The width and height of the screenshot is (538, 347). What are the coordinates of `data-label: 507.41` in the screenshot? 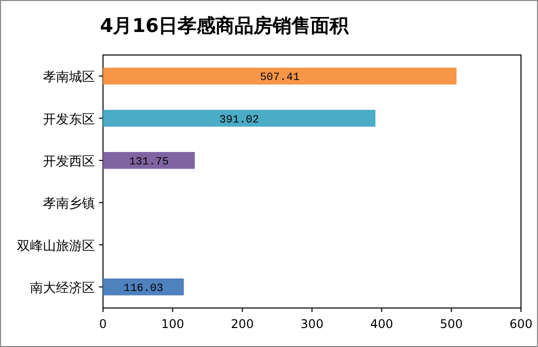 It's located at (280, 78).